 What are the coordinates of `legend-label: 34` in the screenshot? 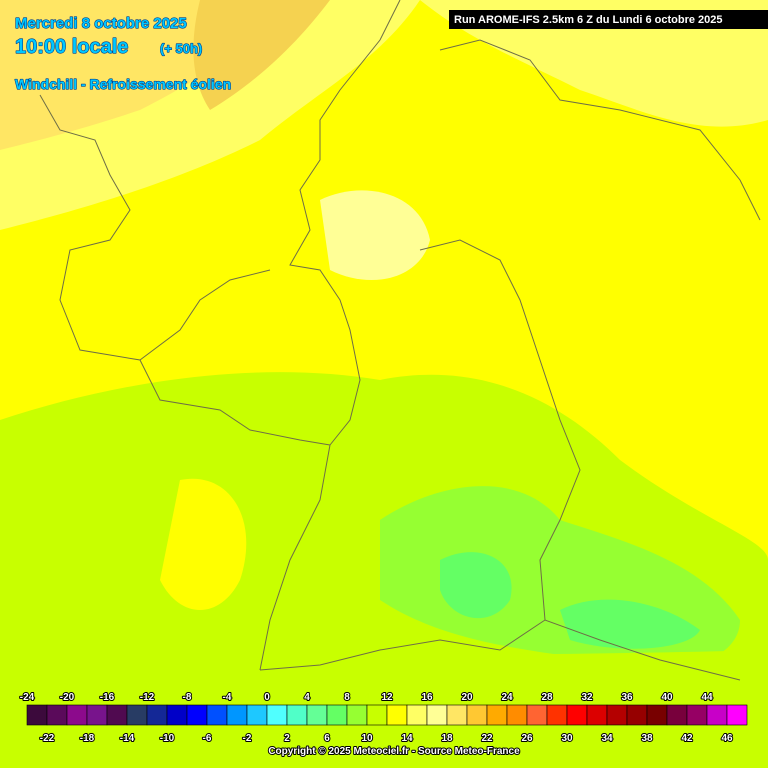 It's located at (607, 738).